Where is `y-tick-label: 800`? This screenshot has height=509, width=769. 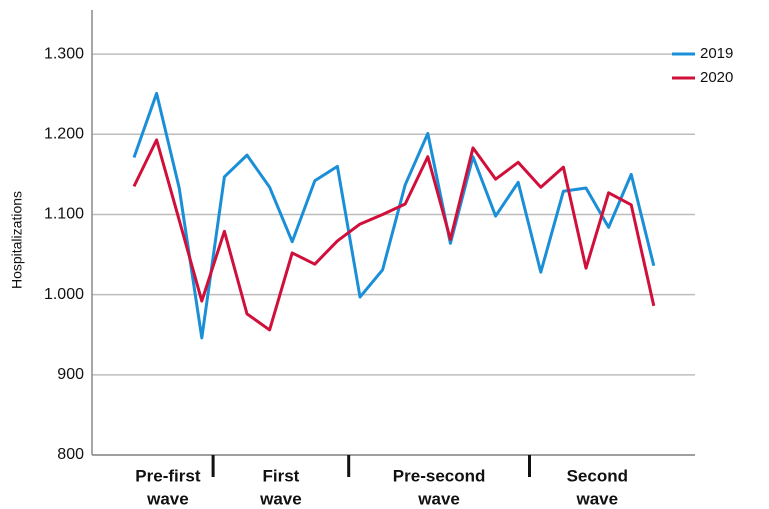 y-tick-label: 800 is located at coordinates (70, 454).